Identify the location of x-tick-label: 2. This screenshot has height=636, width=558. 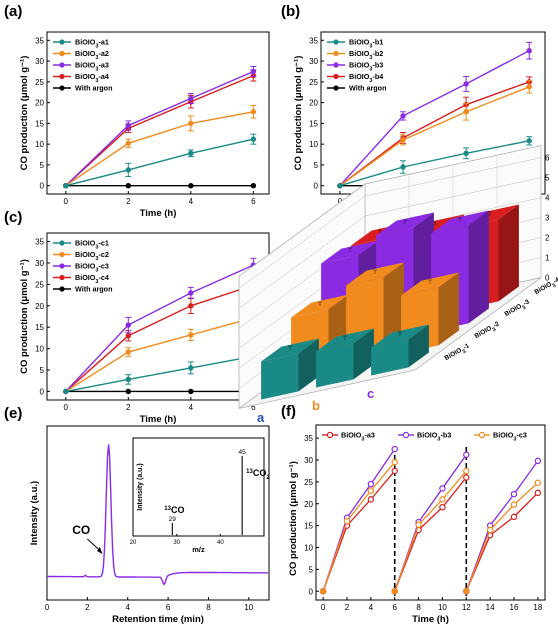
(128, 407).